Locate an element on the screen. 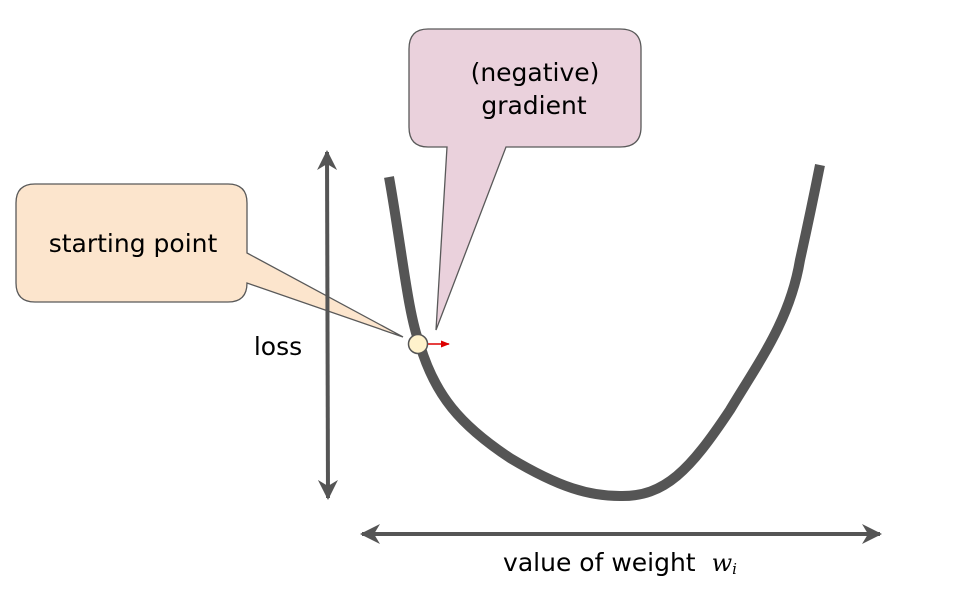  y-axis-label: loss is located at coordinates (278, 346).